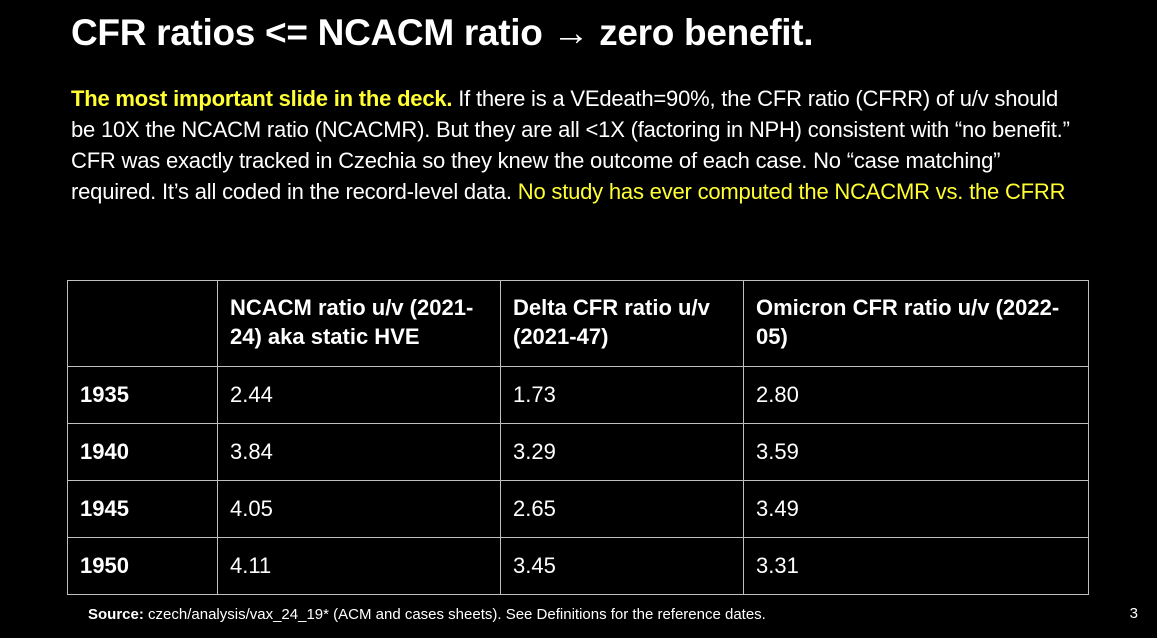  What do you see at coordinates (916, 323) in the screenshot?
I see `header-omicron-cfr-ratio: Omicron CFR ratio u/v (2022-05)` at bounding box center [916, 323].